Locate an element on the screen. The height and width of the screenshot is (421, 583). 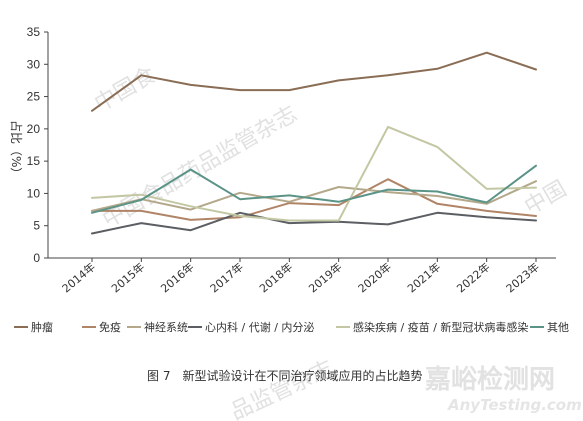
figure-caption: 图 7 新型试验设计在不同治疗领域应用的占比趋势 is located at coordinates (284, 375).